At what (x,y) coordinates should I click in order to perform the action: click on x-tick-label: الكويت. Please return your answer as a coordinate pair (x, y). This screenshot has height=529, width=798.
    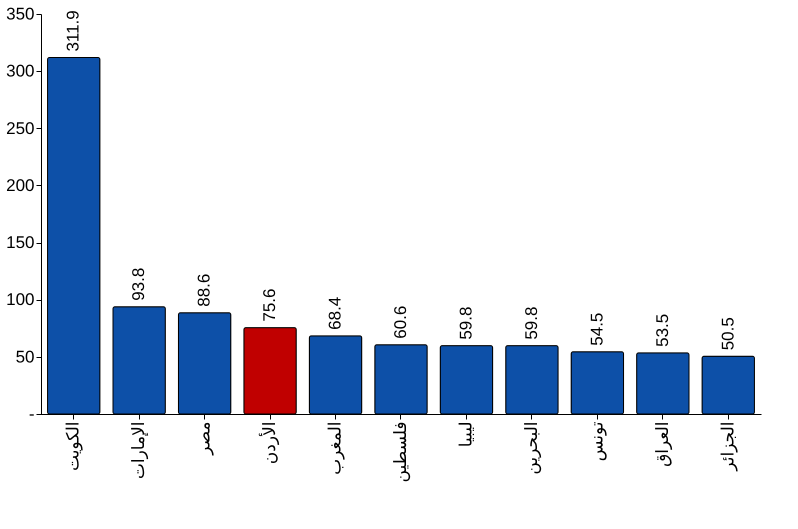
    Looking at the image, I should click on (74, 446).